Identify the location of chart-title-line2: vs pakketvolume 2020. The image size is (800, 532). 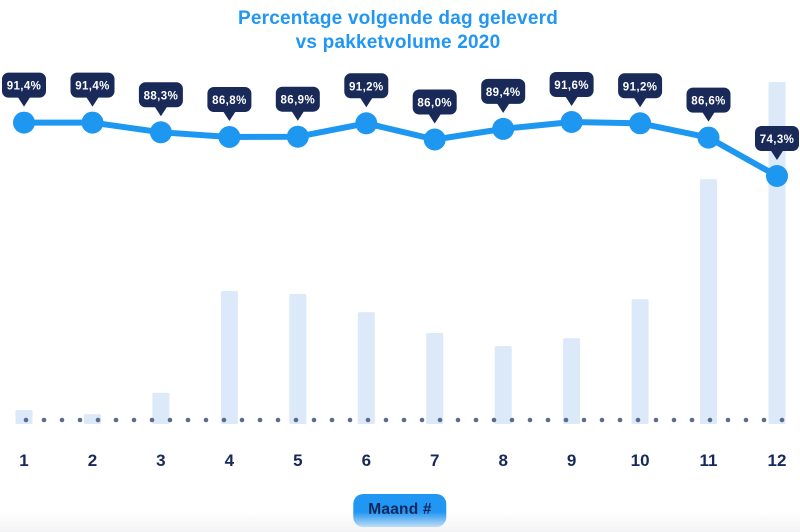
(398, 42).